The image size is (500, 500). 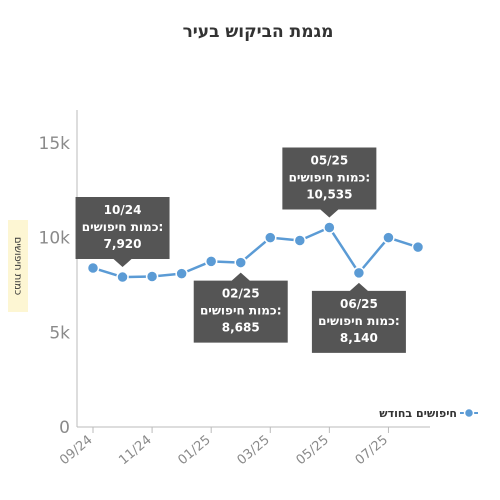 What do you see at coordinates (241, 328) in the screenshot?
I see `callout-value: 8,685` at bounding box center [241, 328].